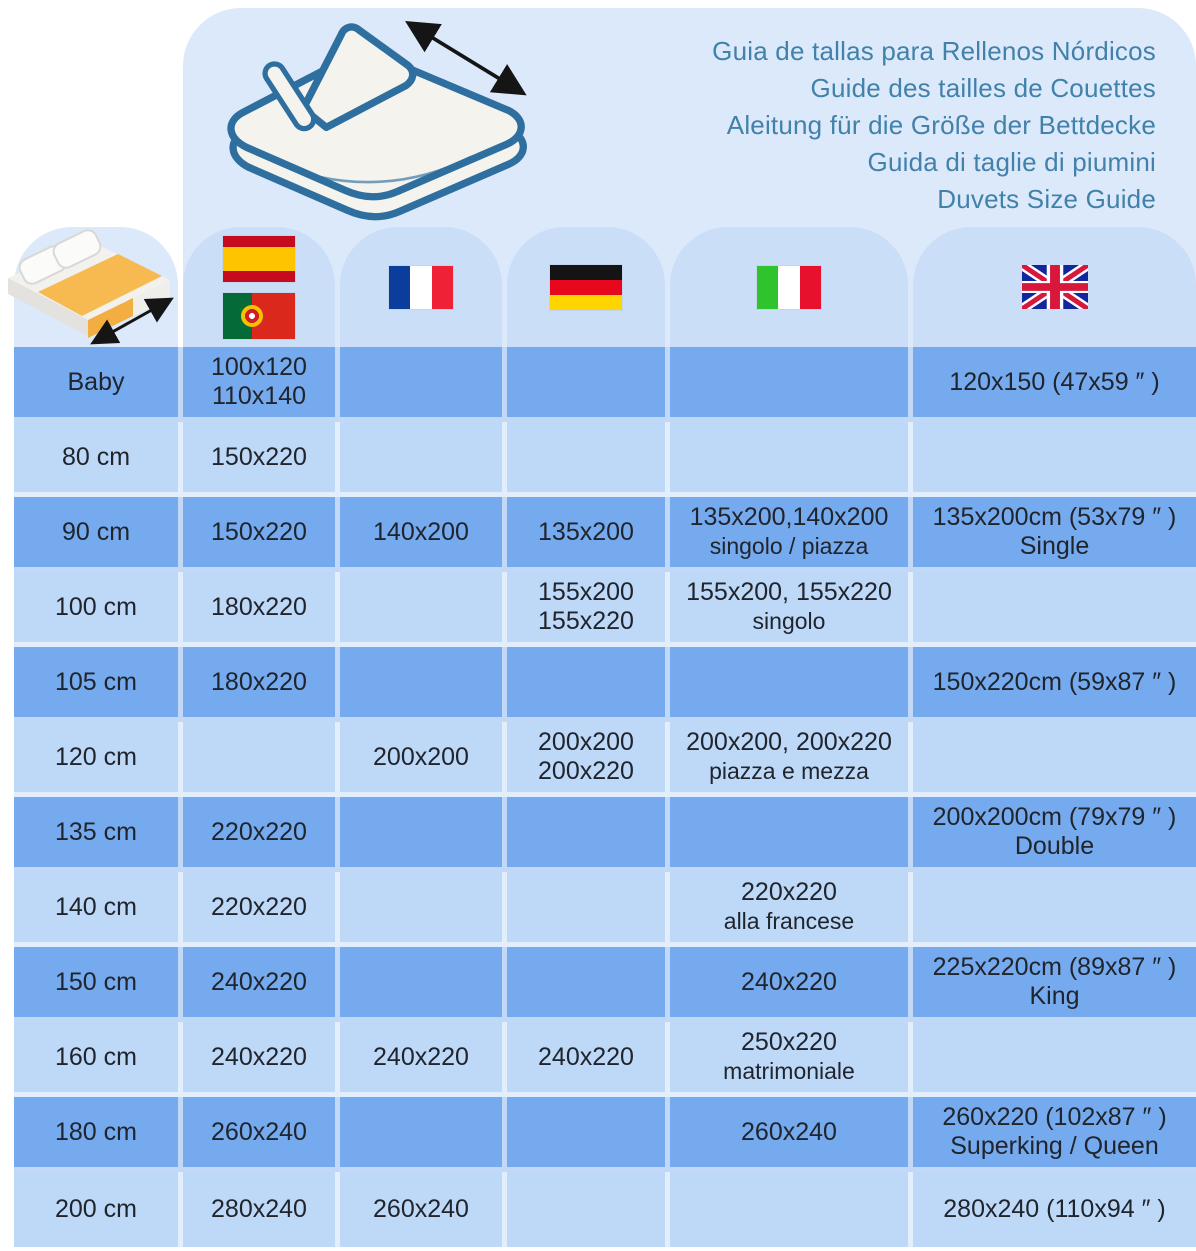 The image size is (1196, 1251). I want to click on title-italian: Guida di taglie di piumini, so click(1011, 162).